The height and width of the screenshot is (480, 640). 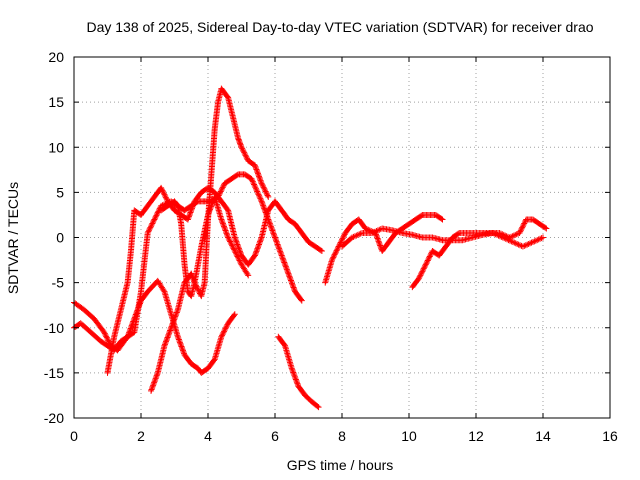 What do you see at coordinates (476, 436) in the screenshot?
I see `x-tick-label: 12` at bounding box center [476, 436].